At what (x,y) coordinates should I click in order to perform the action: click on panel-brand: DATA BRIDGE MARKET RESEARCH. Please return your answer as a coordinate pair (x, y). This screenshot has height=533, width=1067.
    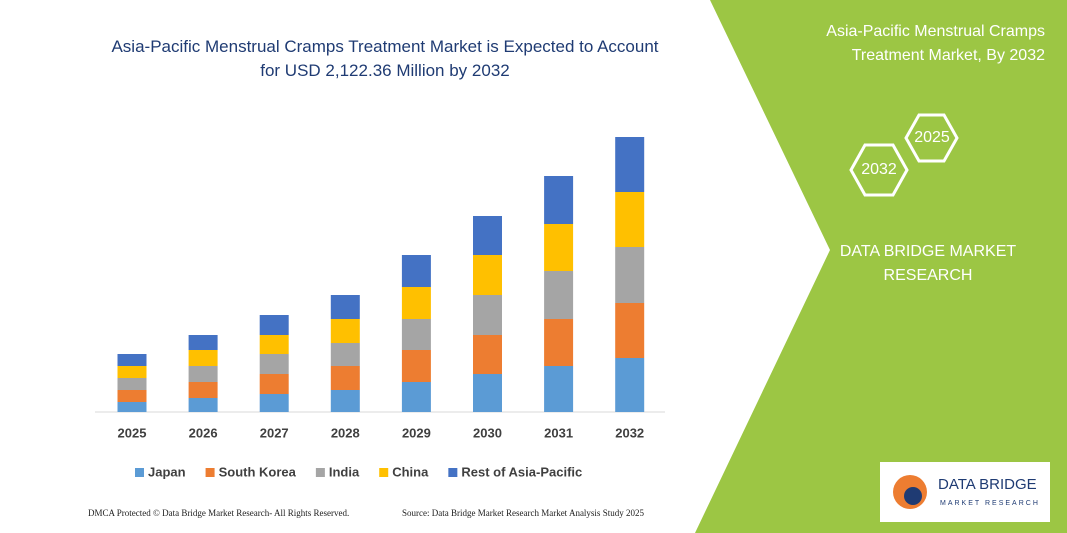
    Looking at the image, I should click on (928, 263).